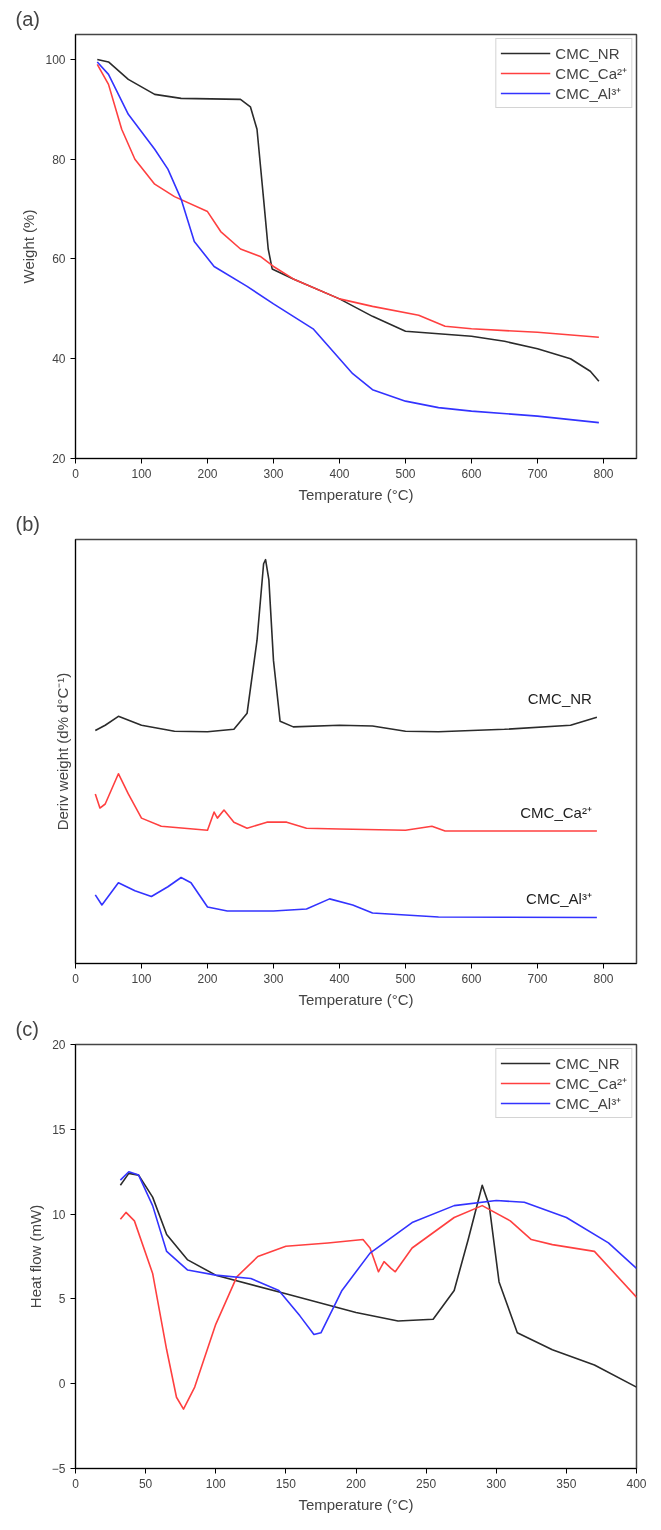 The width and height of the screenshot is (661, 1530). I want to click on x-tick-label: 150, so click(286, 1483).